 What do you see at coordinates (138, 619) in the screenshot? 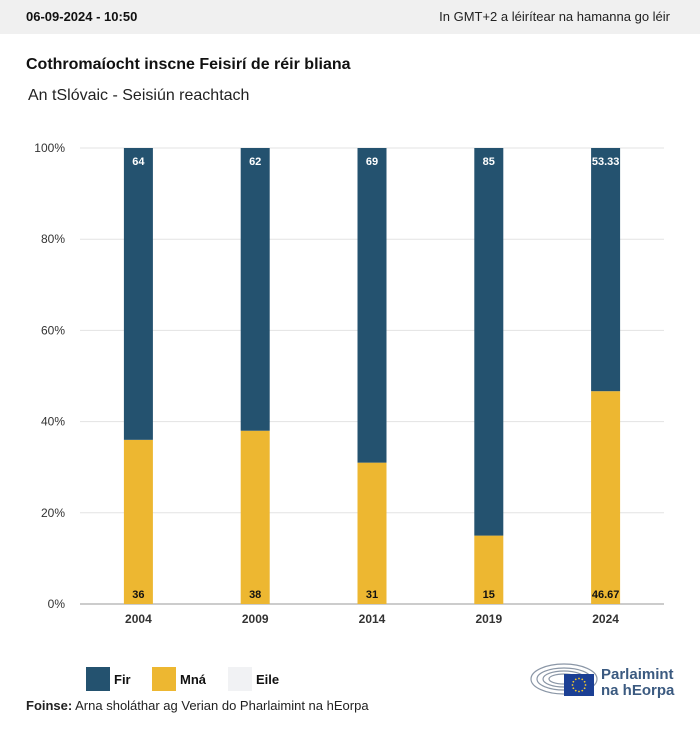
I see `x-tick-label: 2004` at bounding box center [138, 619].